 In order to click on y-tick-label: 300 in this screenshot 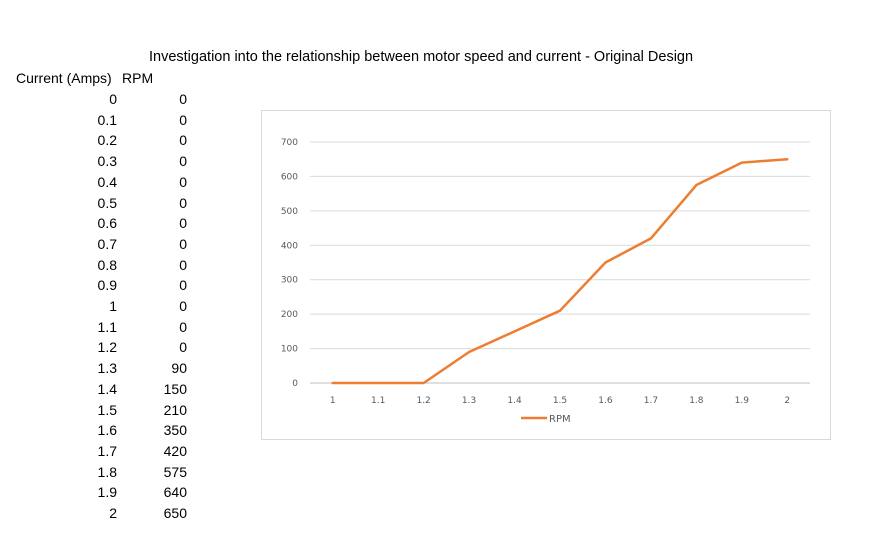, I will do `click(289, 281)`.